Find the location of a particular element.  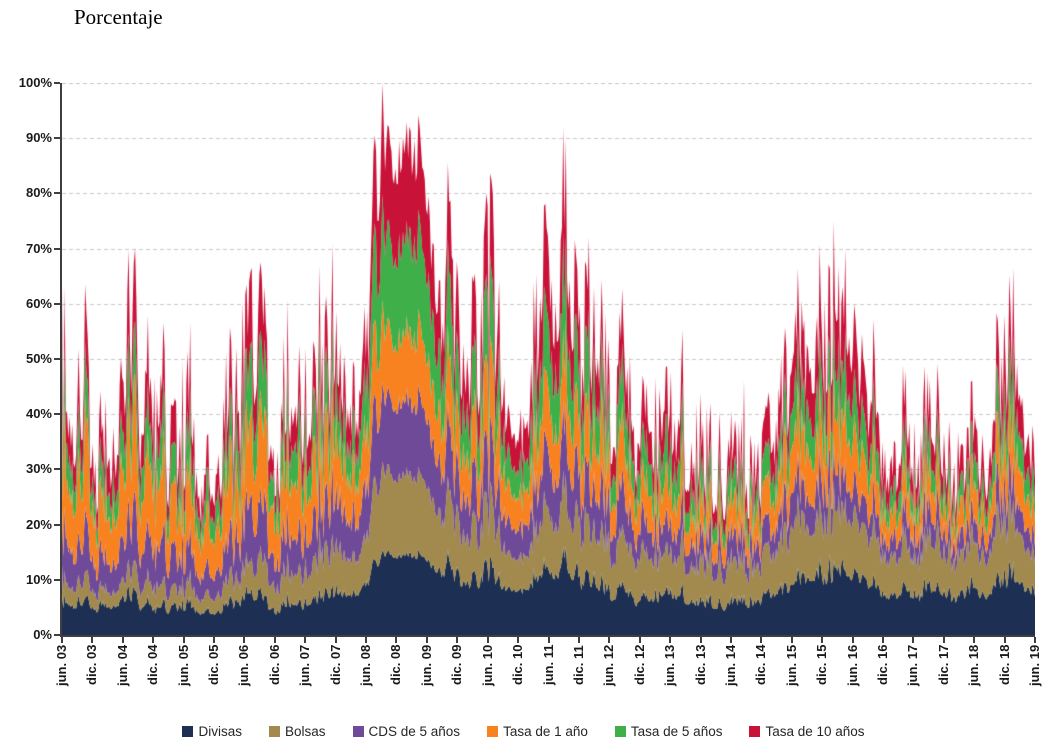

legend-label: CDS de 5 años is located at coordinates (414, 731).